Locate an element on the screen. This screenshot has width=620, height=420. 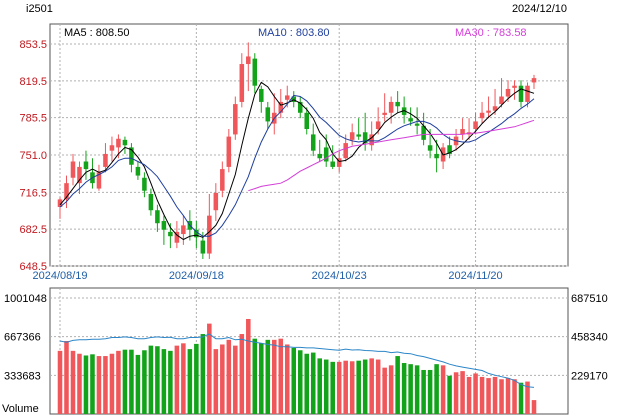
volume-label: Volume is located at coordinates (20, 409).